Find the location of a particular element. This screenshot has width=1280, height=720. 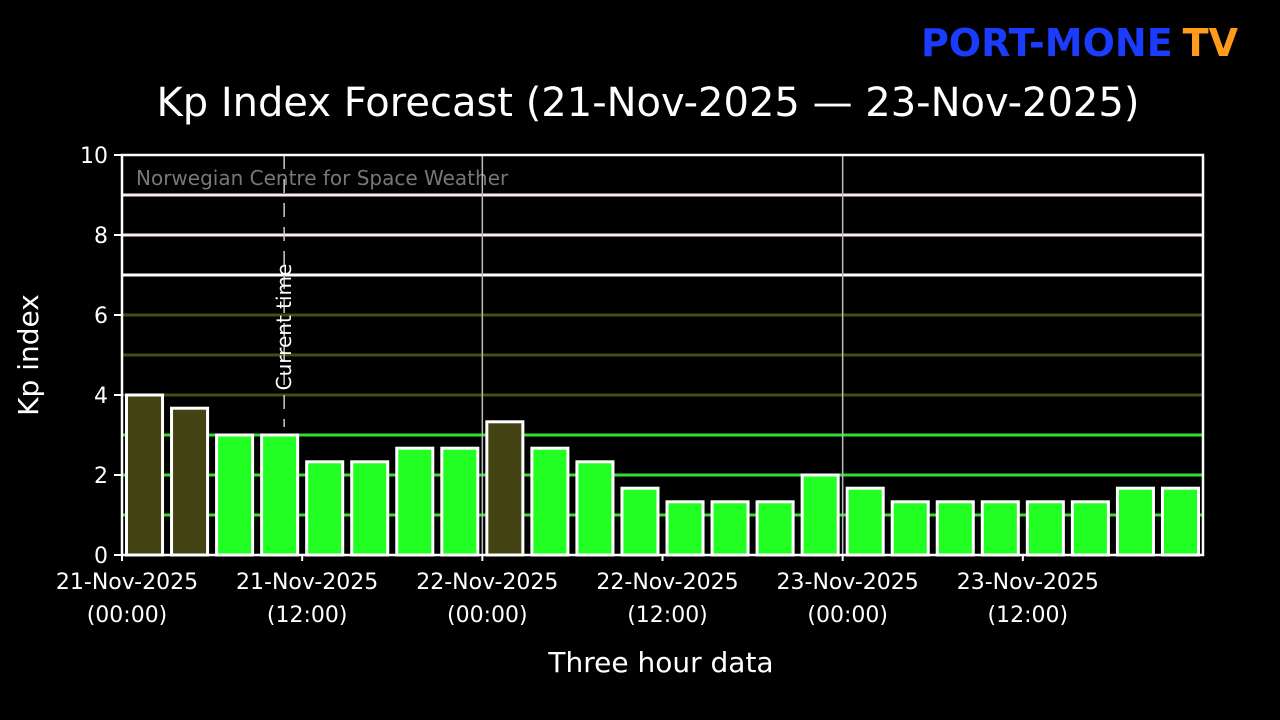

source-annotation: Norwegian Centre for Space Weather is located at coordinates (322, 178).